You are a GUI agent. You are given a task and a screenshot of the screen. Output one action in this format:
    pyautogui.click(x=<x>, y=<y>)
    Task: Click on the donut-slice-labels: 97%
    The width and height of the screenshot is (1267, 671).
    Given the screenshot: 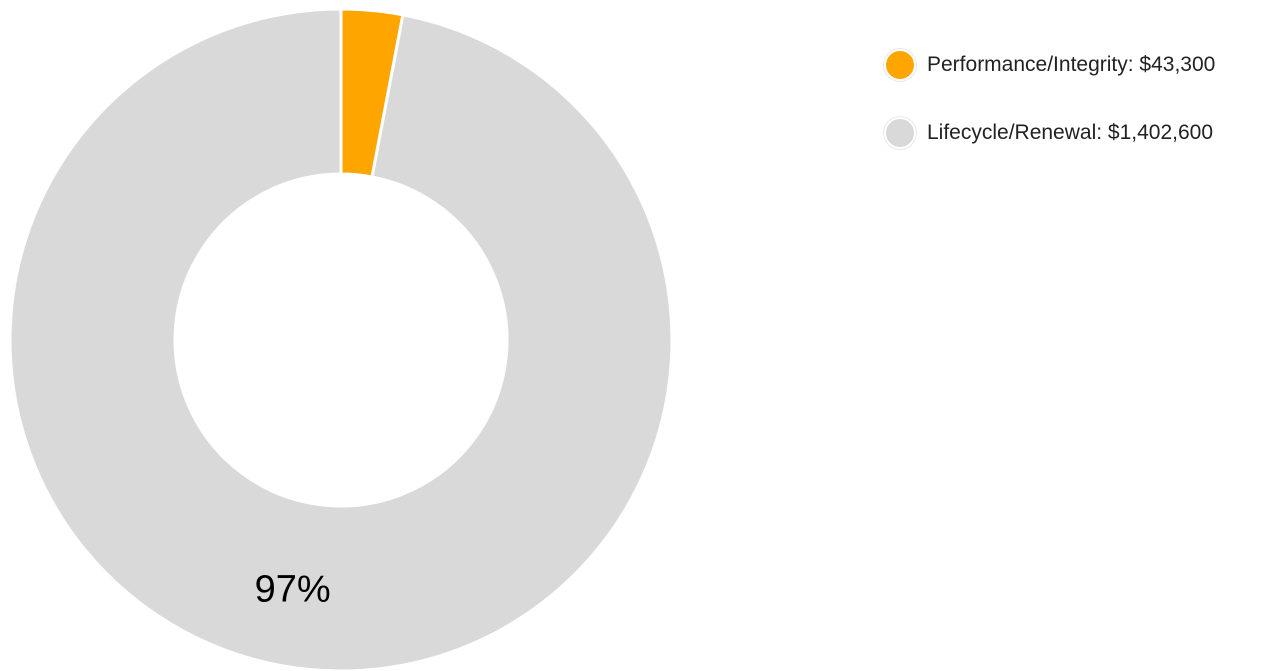 What is the action you would take?
    pyautogui.click(x=293, y=589)
    